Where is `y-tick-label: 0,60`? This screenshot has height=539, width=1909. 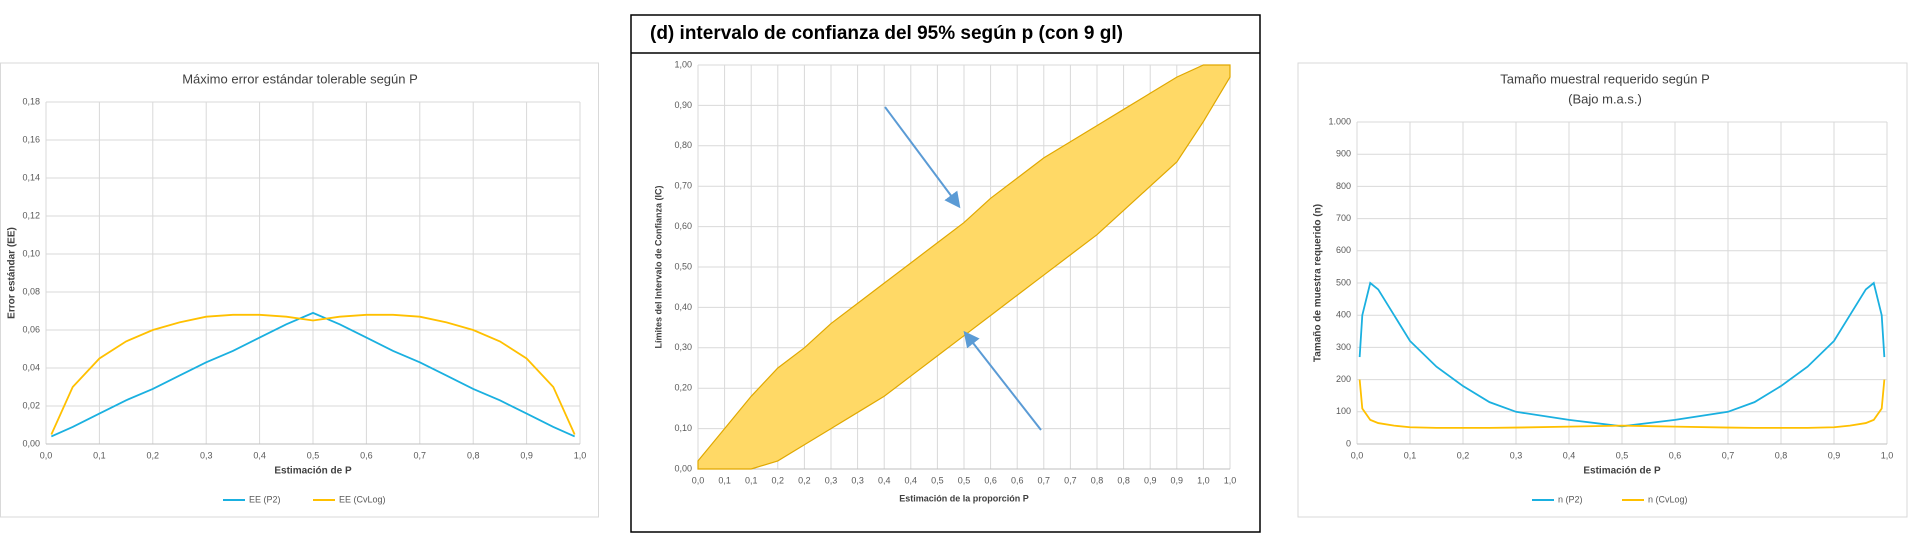 y-tick-label: 0,60 is located at coordinates (683, 226).